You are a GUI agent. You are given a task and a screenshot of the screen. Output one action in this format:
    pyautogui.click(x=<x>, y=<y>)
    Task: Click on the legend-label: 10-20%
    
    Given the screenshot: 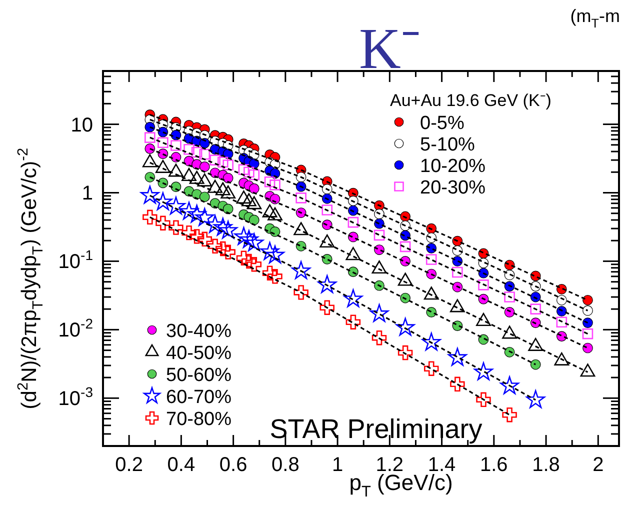 What is the action you would take?
    pyautogui.click(x=453, y=166)
    